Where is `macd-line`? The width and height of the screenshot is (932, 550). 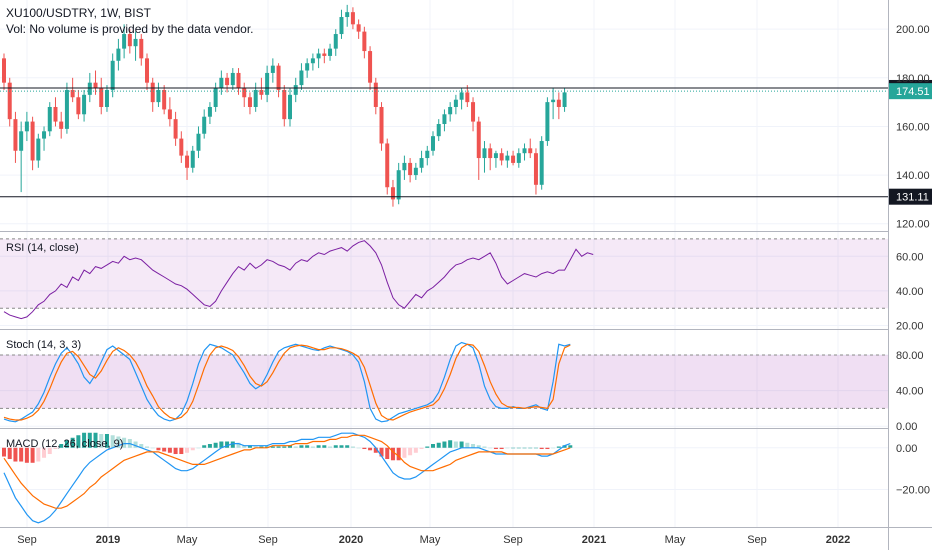
macd-line is located at coordinates (287, 478).